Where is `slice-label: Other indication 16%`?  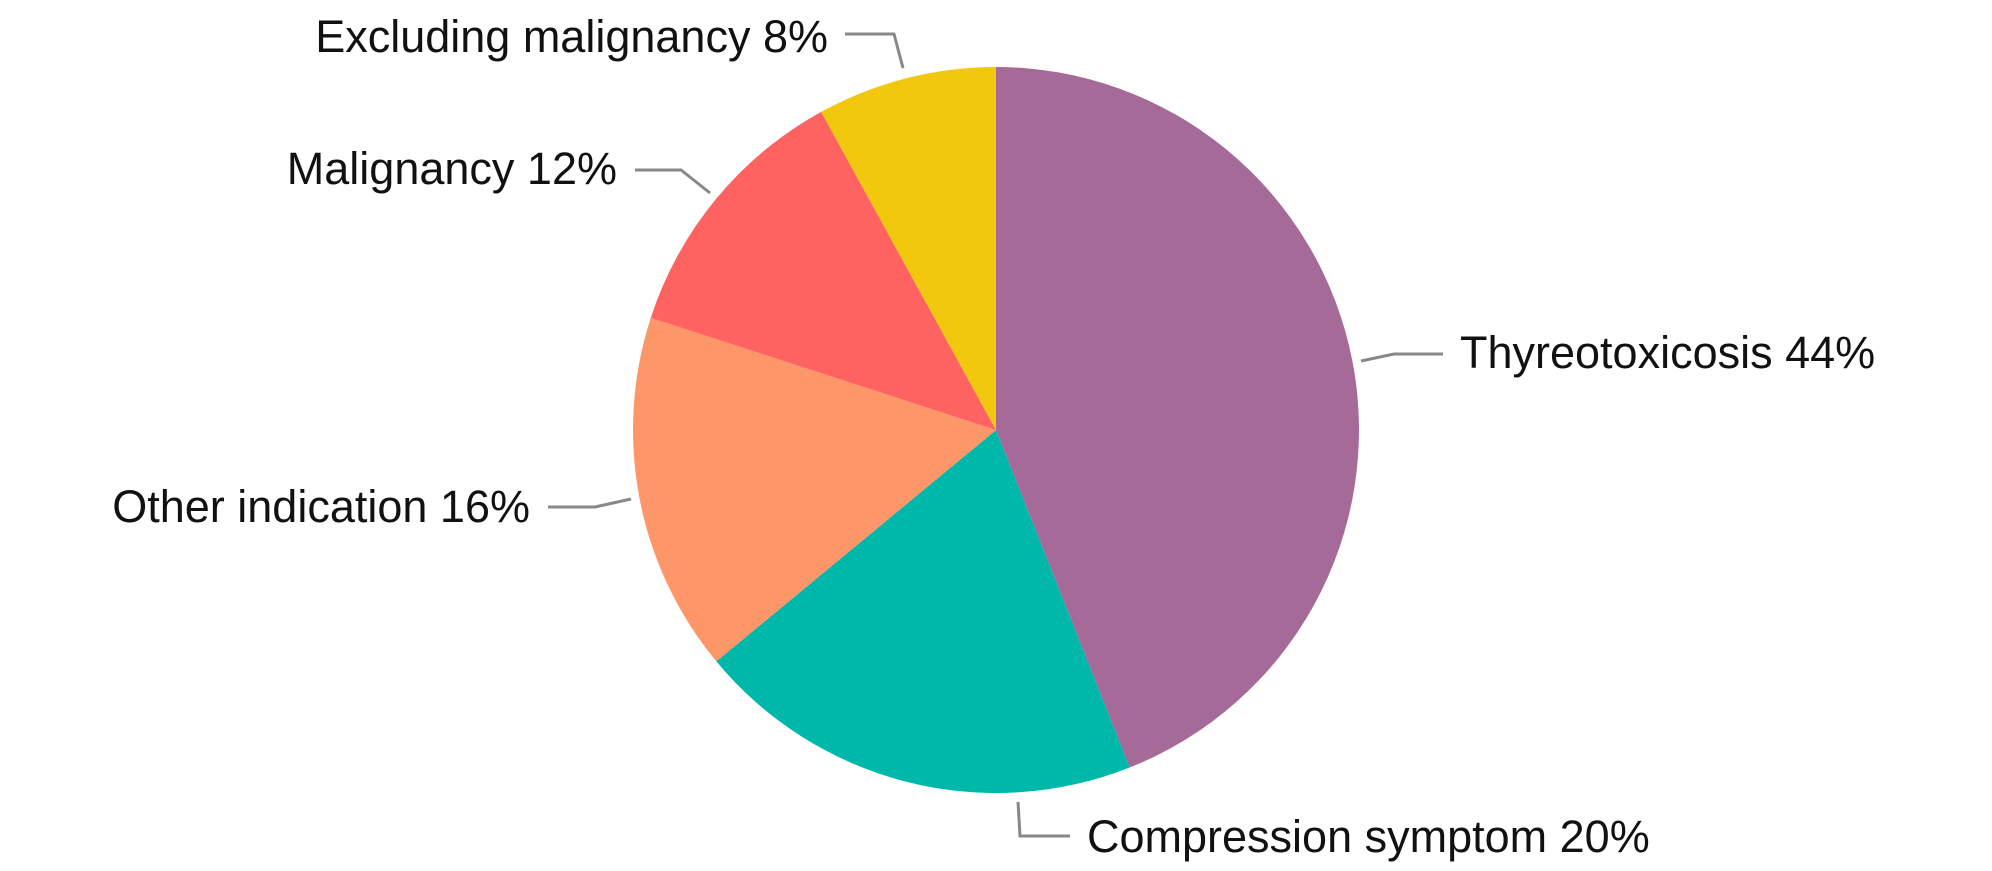
slice-label: Other indication 16% is located at coordinates (321, 506).